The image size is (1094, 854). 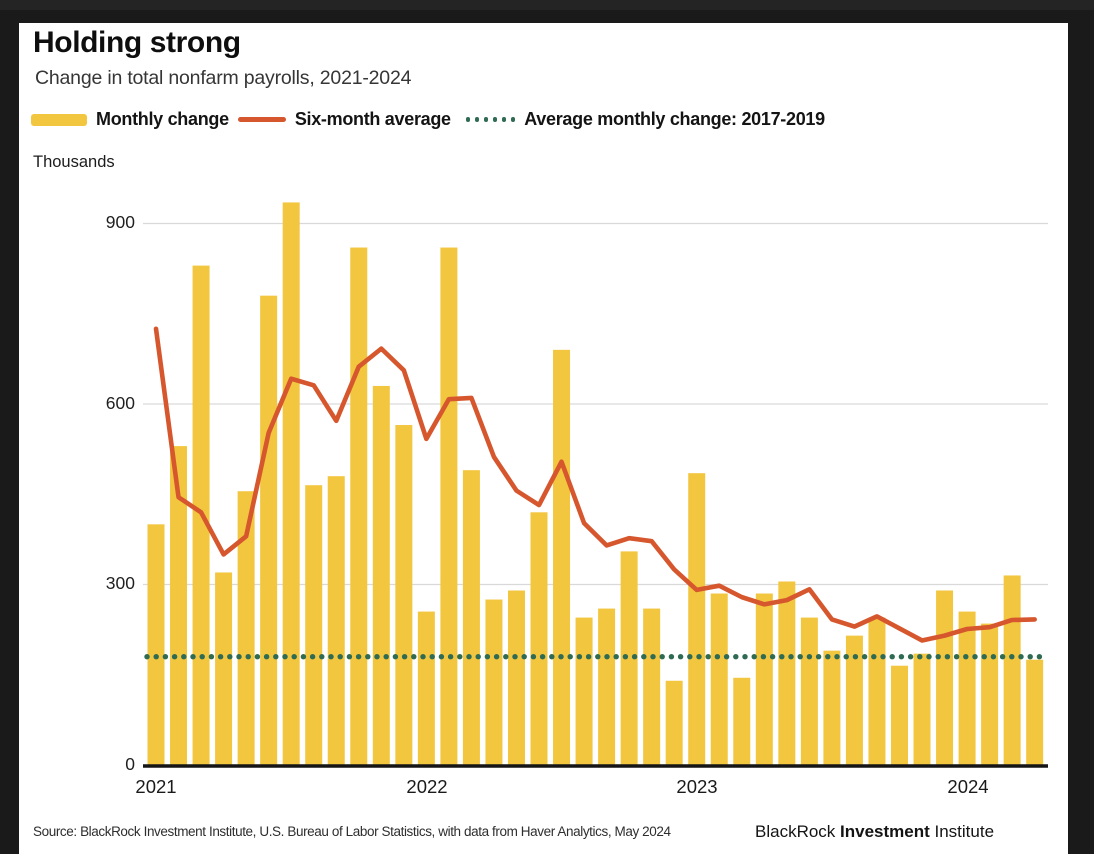 I want to click on y-tick-0: 0, so click(x=130, y=764).